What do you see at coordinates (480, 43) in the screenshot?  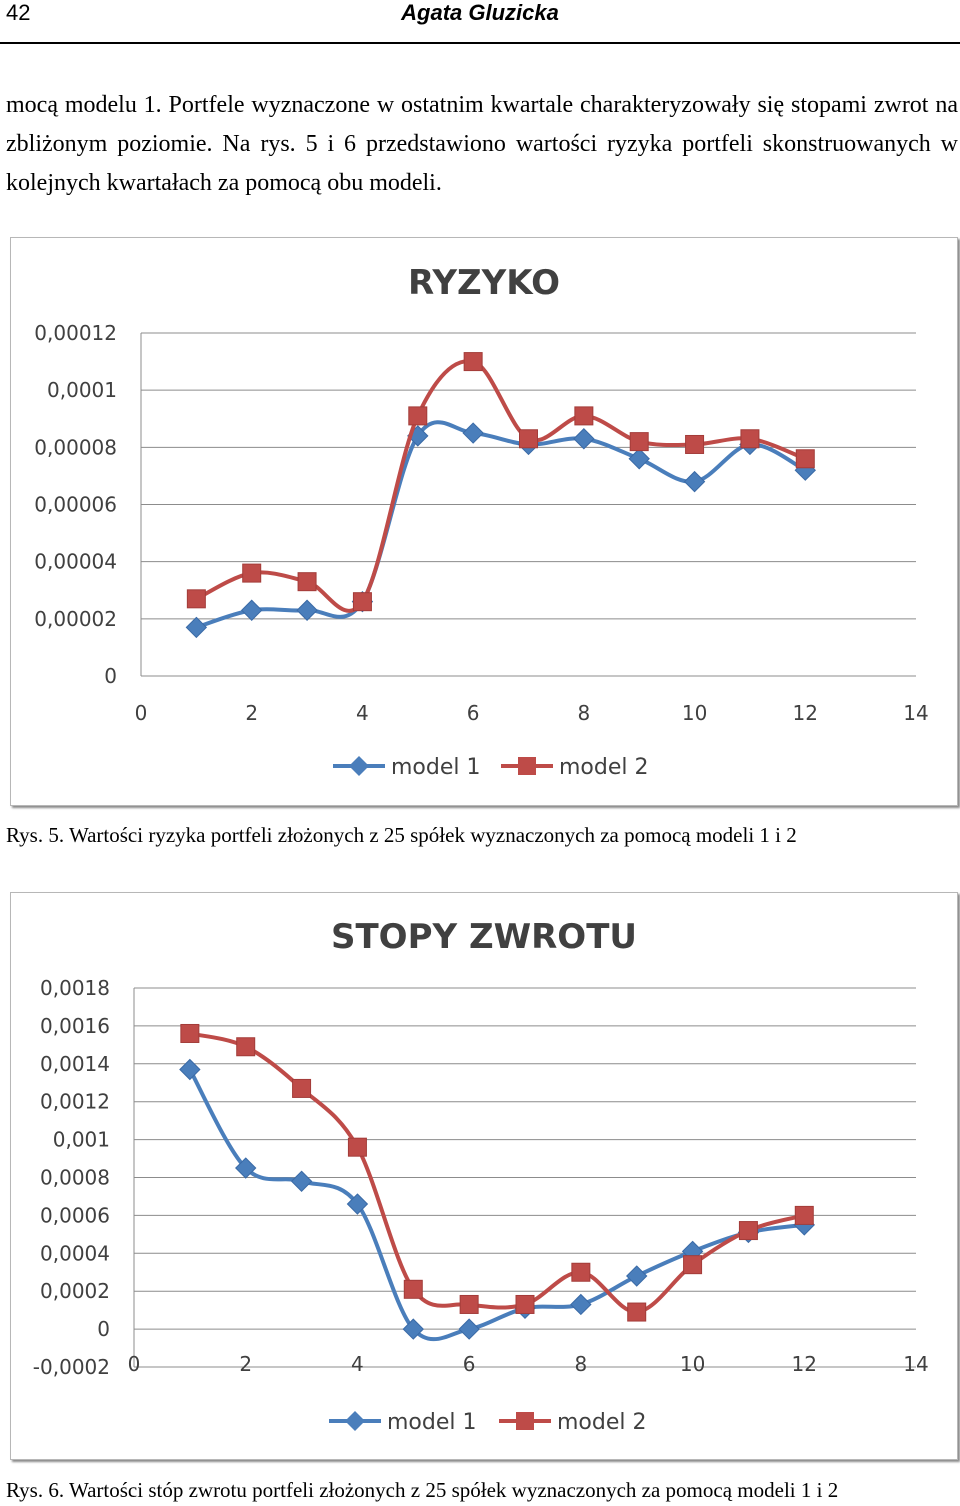 I see `header-rule` at bounding box center [480, 43].